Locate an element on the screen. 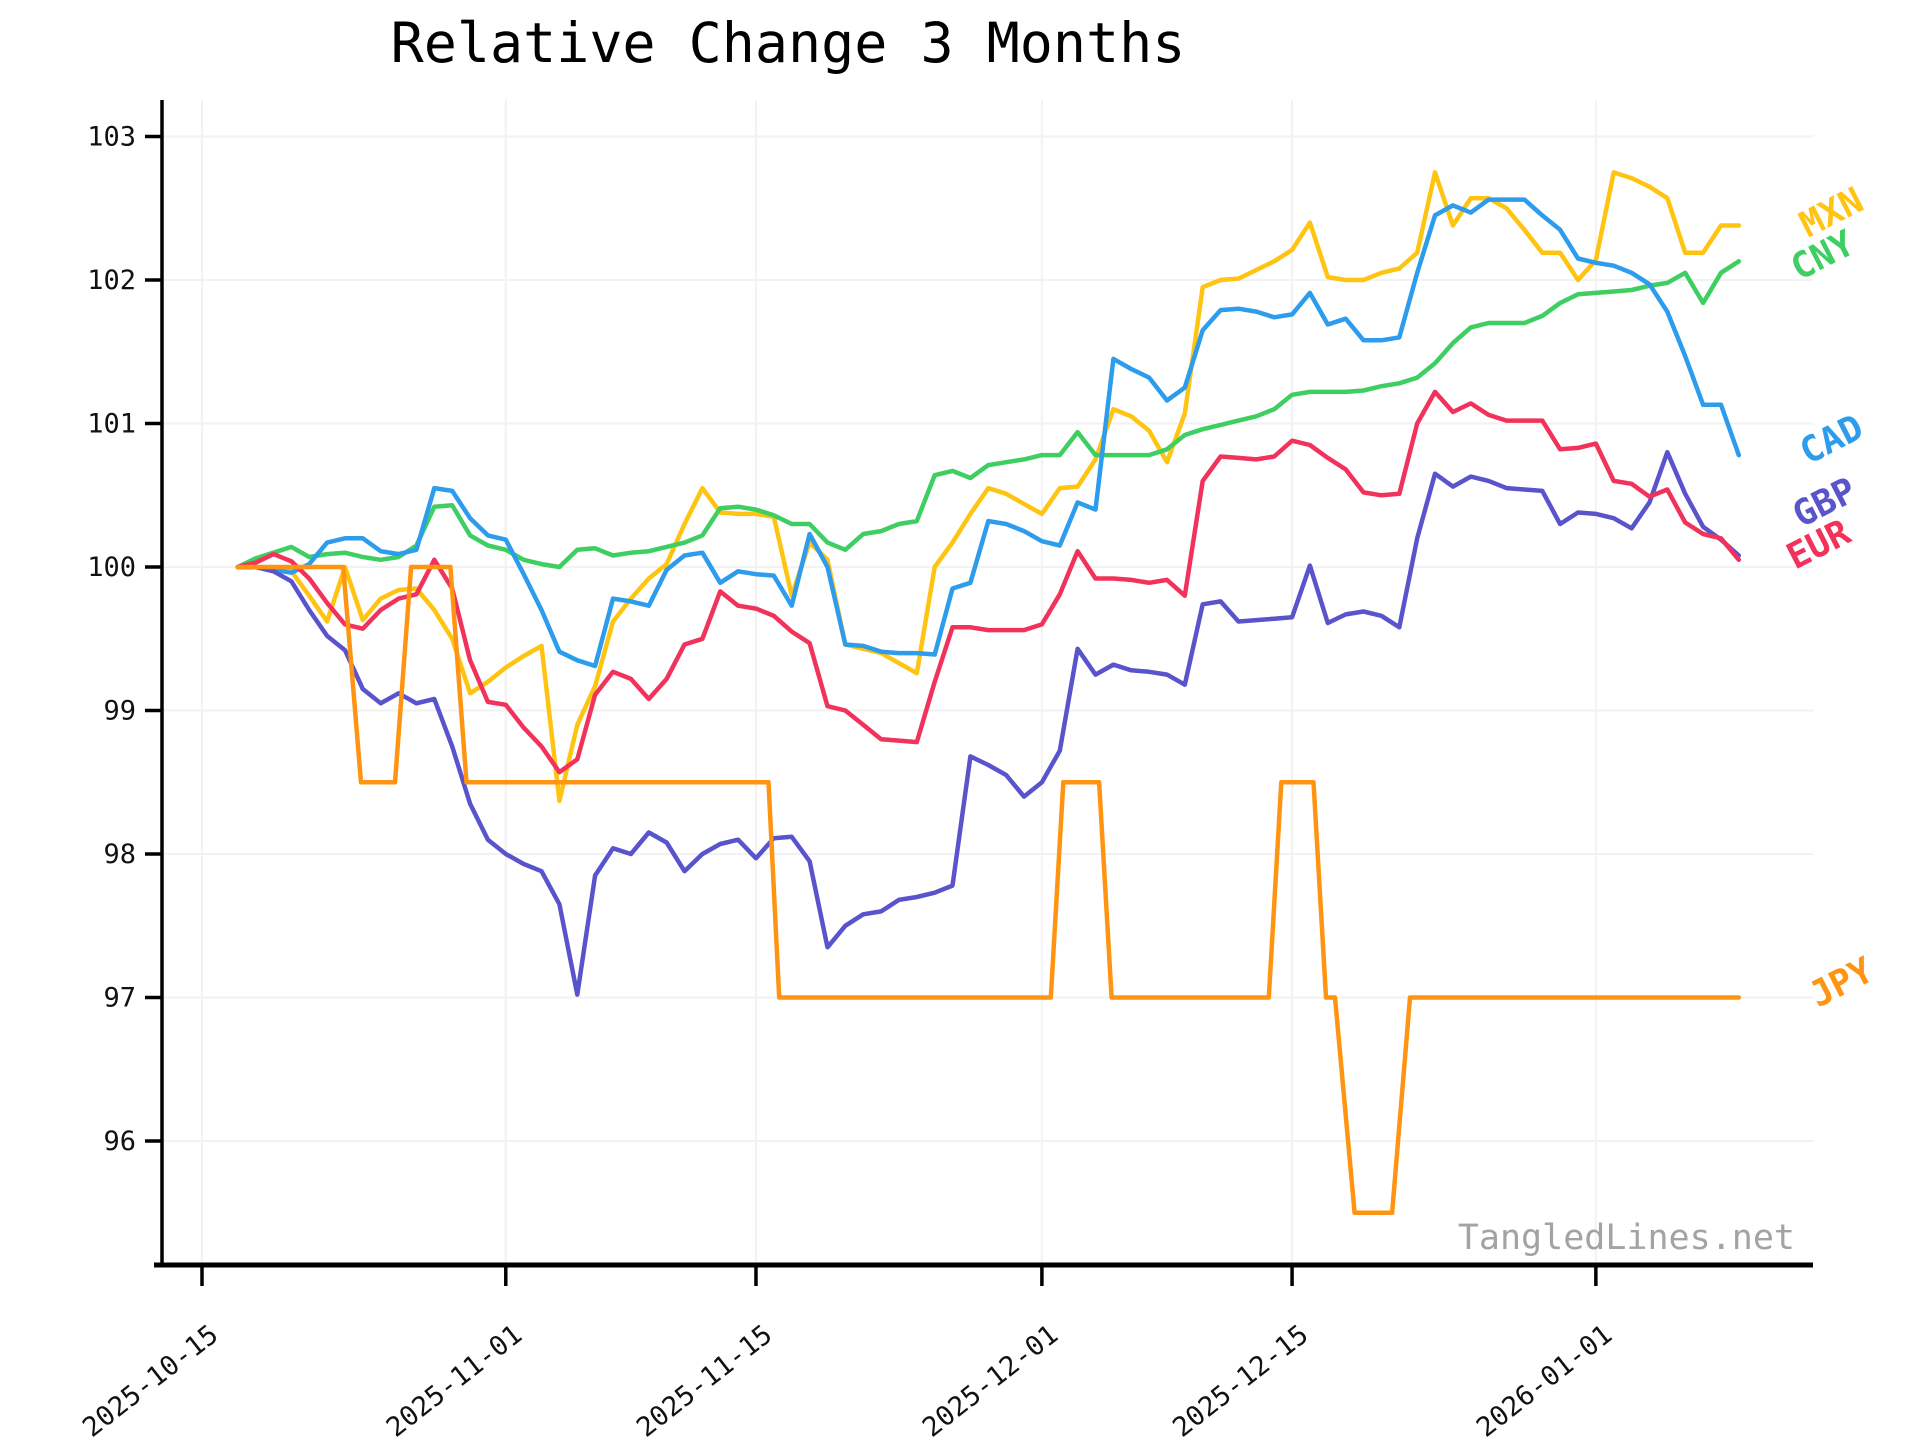 The width and height of the screenshot is (1920, 1440). y-tick-label: 100 is located at coordinates (111, 567).